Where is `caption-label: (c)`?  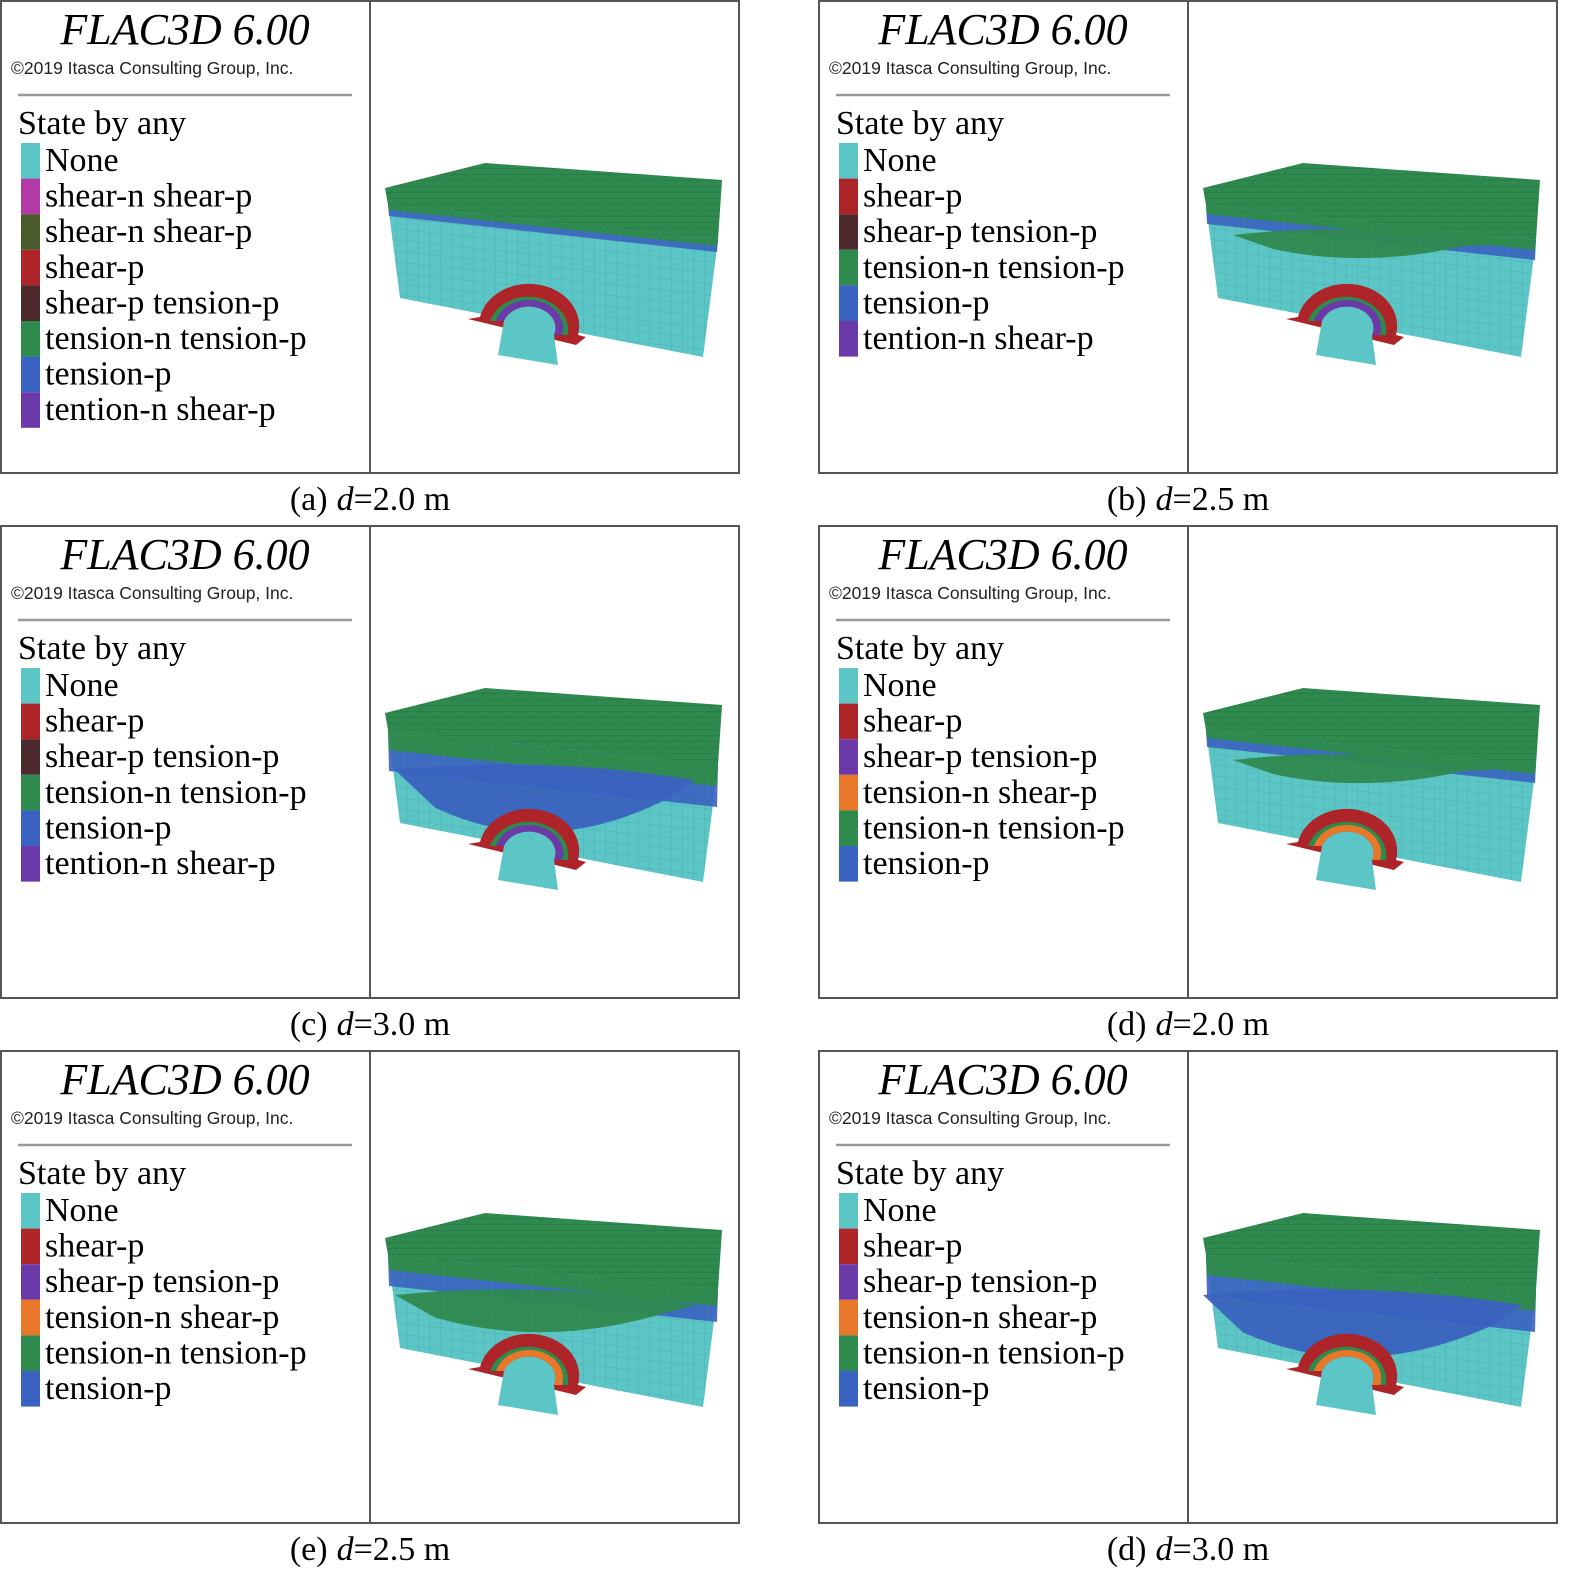
caption-label: (c) is located at coordinates (309, 1024).